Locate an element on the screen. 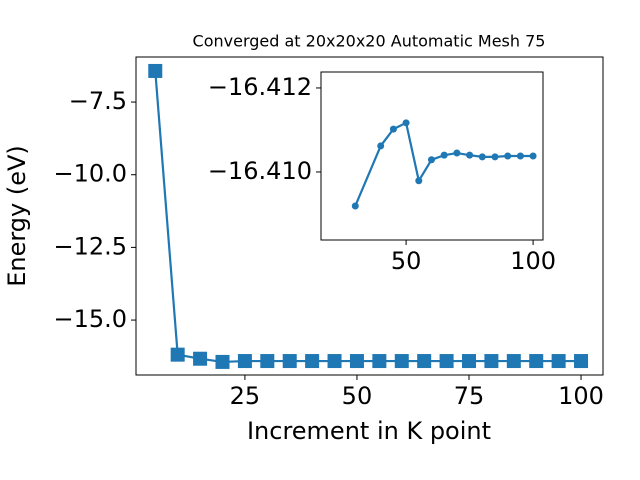 The height and width of the screenshot is (480, 640). x-axis-label: Increment in K point is located at coordinates (369, 431).